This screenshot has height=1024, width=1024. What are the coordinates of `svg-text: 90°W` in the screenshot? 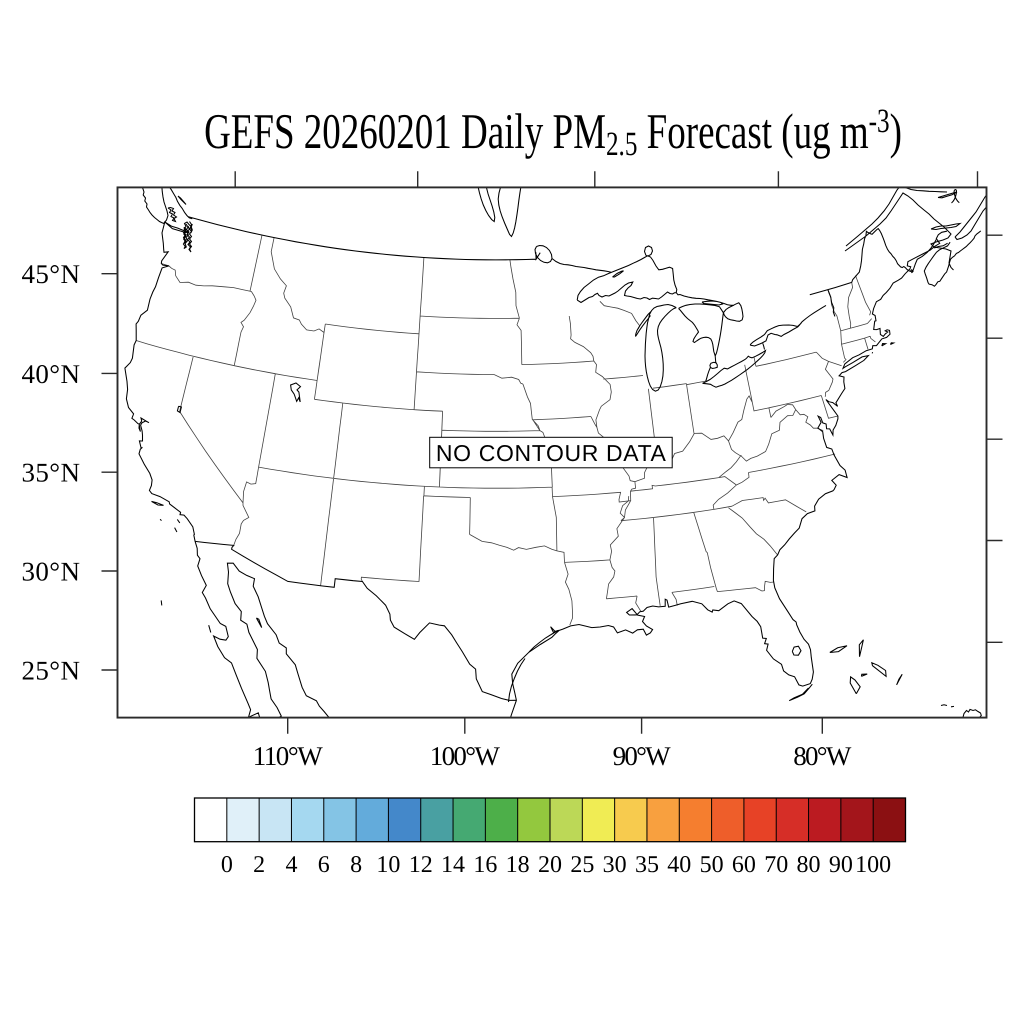 It's located at (642, 756).